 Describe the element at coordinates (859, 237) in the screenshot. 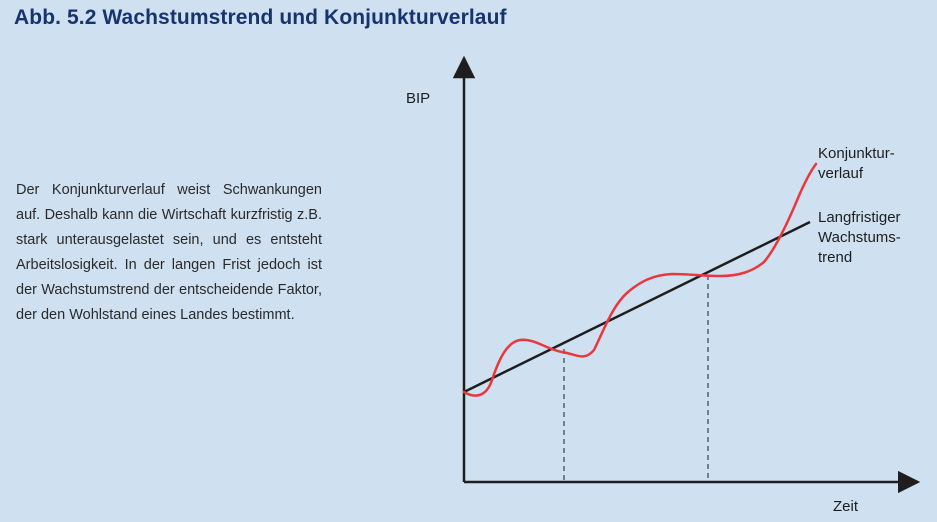

I see `trend-label-line-2: Wachstums-` at that location.